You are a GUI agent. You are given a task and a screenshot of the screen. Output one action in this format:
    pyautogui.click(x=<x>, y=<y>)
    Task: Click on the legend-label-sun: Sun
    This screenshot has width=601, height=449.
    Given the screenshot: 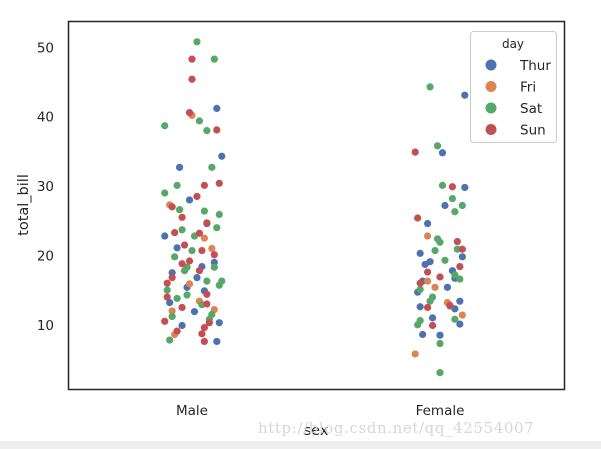 What is the action you would take?
    pyautogui.click(x=533, y=131)
    